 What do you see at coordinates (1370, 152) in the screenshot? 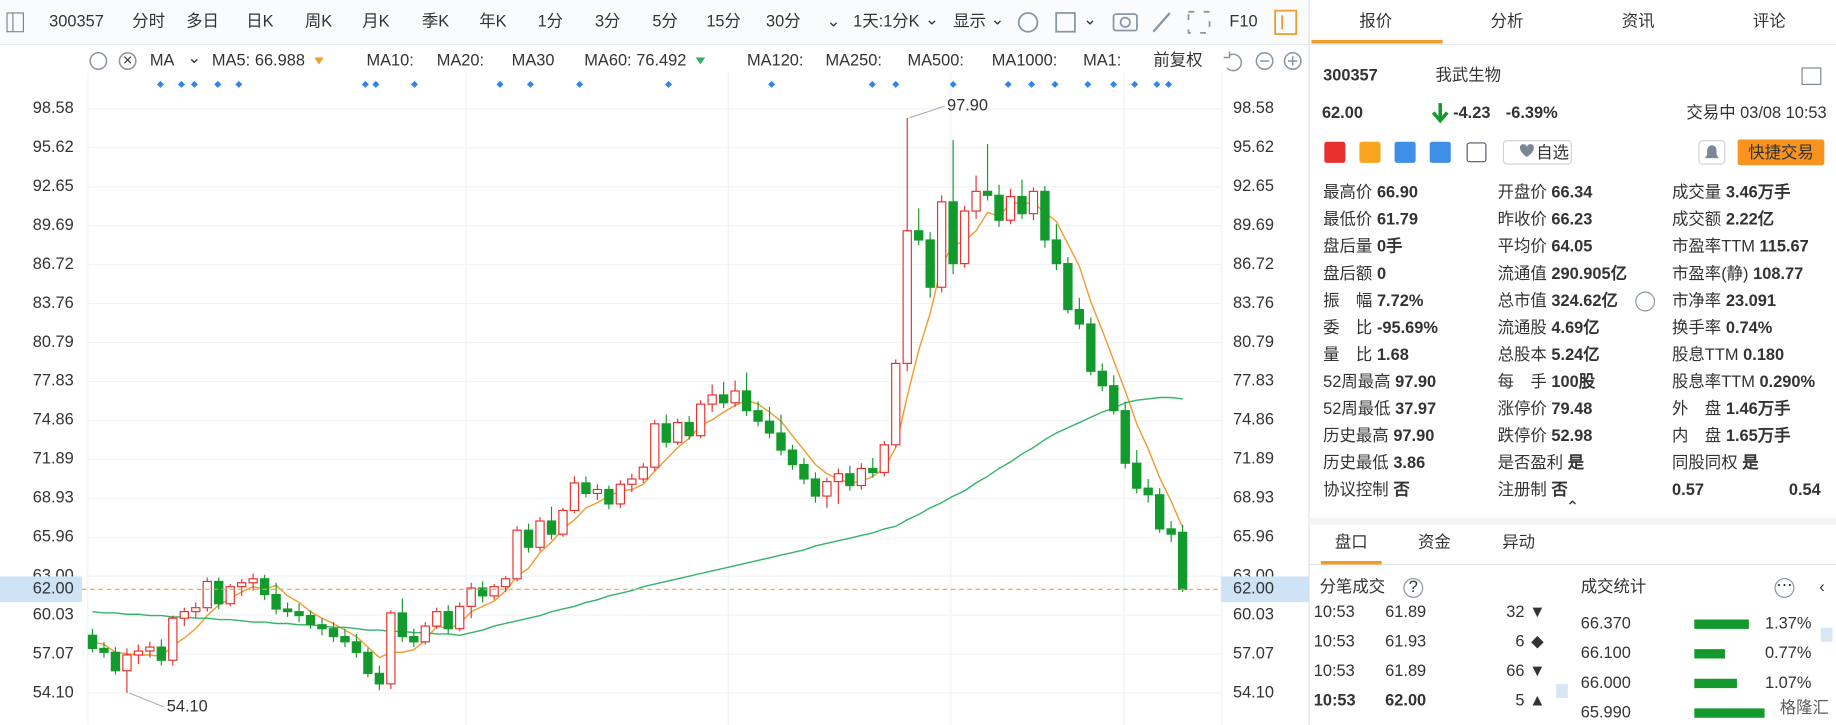
I see `bolt-icon` at bounding box center [1370, 152].